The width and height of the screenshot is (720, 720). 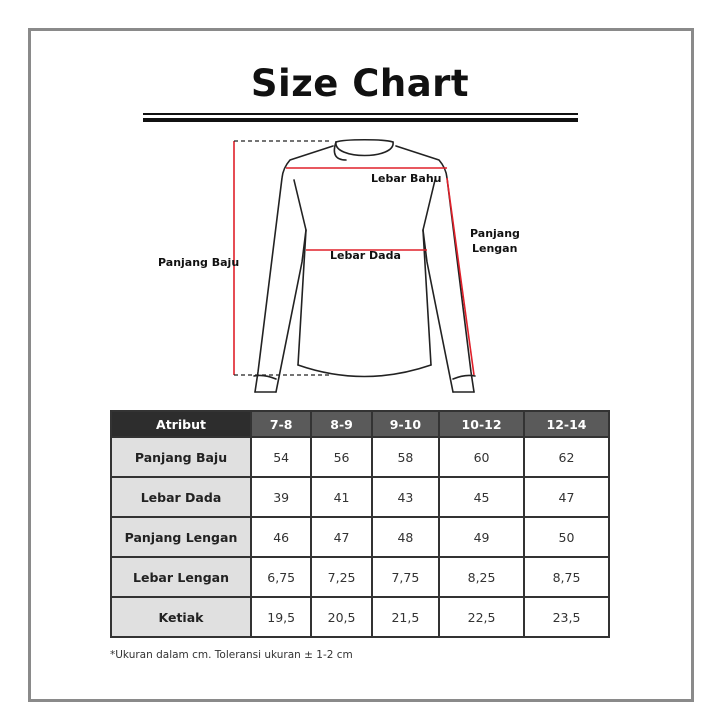 I want to click on label-lebar-bahu: Lebar Bahu, so click(x=406, y=178).